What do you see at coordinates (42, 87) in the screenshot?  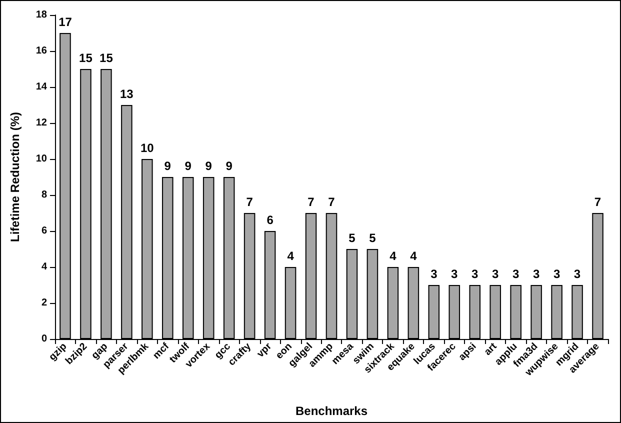 I see `y-tick-label: 14` at bounding box center [42, 87].